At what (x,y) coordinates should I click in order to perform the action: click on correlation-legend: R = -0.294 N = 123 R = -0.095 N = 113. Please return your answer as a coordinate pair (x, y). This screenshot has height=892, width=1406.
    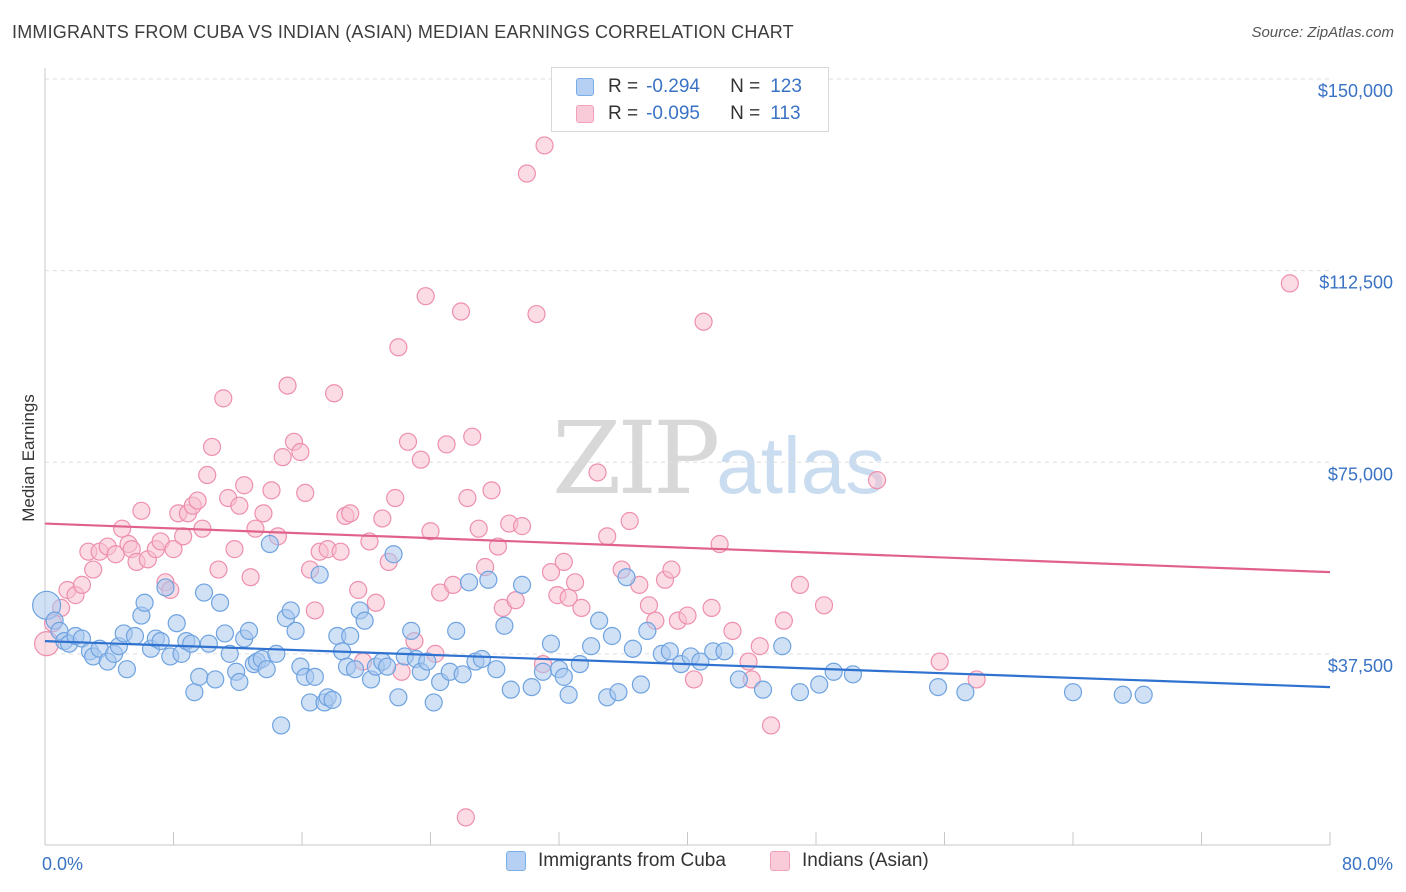
    Looking at the image, I should click on (690, 99).